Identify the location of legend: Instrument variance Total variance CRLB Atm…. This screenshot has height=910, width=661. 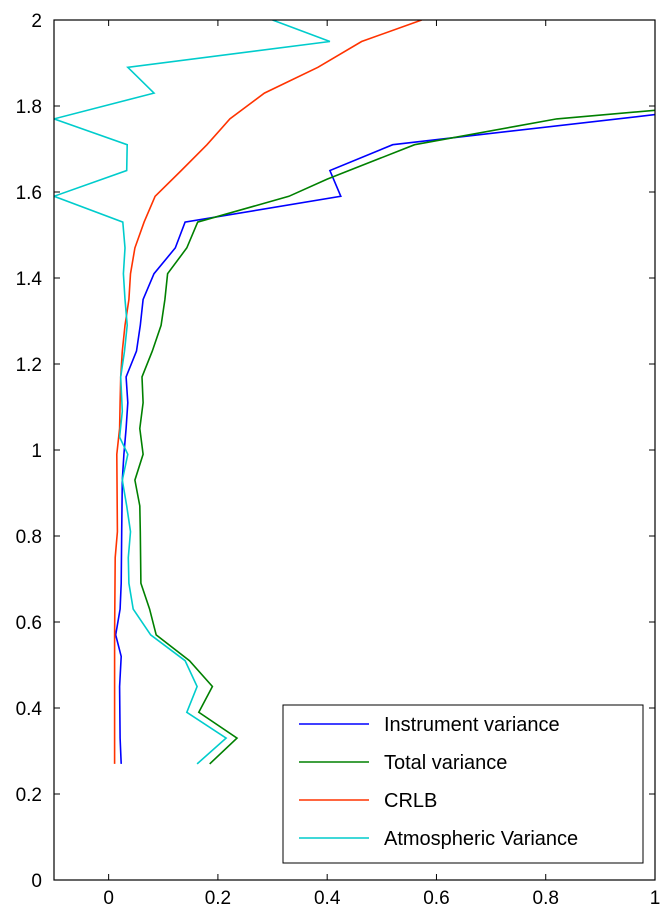
(463, 784).